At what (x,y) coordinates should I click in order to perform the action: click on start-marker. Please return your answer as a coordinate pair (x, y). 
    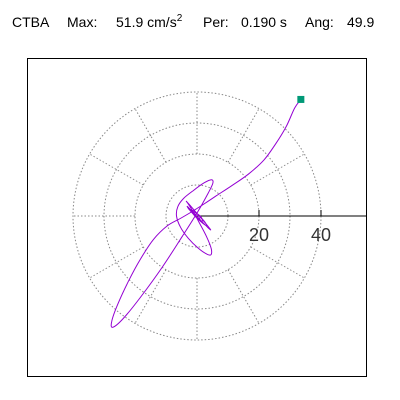
    Looking at the image, I should click on (301, 99).